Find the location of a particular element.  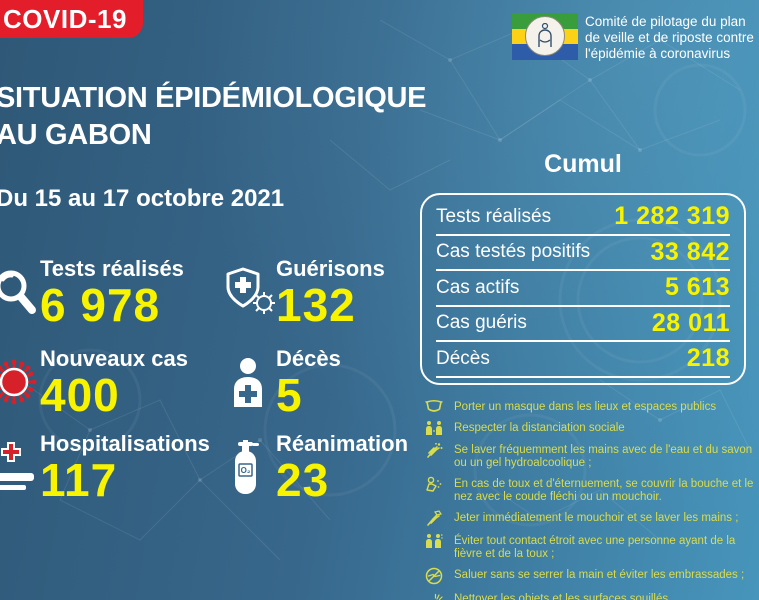

cumul-row-value: 33 842 is located at coordinates (690, 251).